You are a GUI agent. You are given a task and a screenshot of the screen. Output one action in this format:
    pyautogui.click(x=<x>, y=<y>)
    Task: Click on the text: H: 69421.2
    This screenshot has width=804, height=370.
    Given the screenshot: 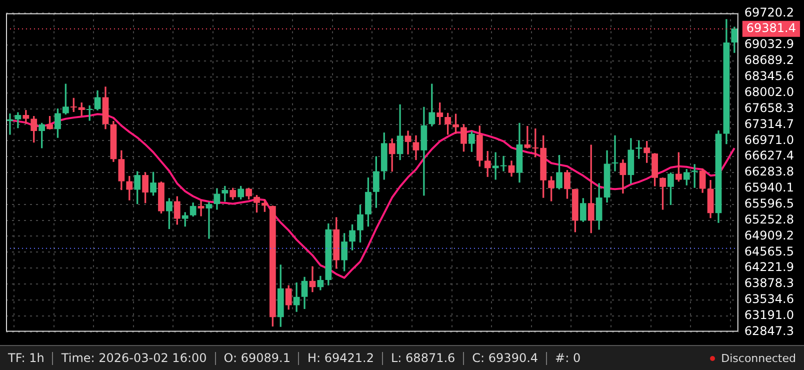 What is the action you would take?
    pyautogui.click(x=340, y=358)
    